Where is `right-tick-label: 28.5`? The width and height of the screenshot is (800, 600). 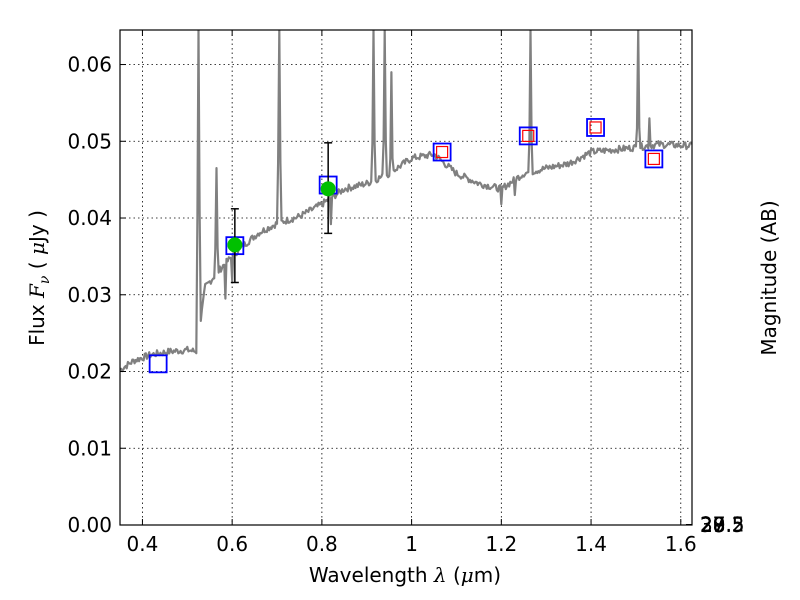 right-tick-label: 28.5 is located at coordinates (722, 525).